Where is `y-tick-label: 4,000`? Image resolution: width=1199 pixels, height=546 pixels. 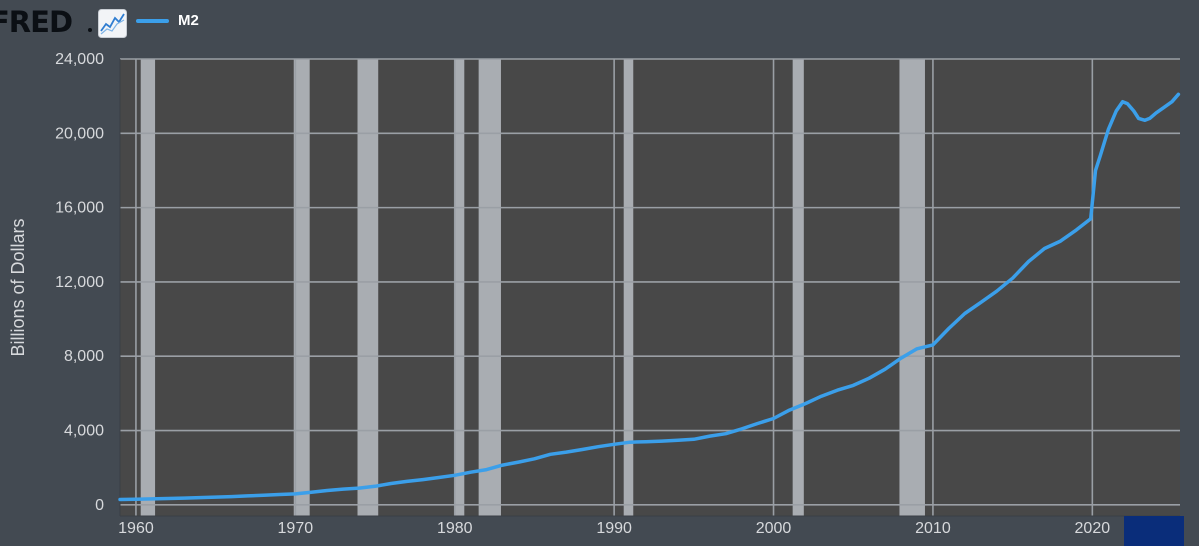
y-tick-label: 4,000 is located at coordinates (84, 431).